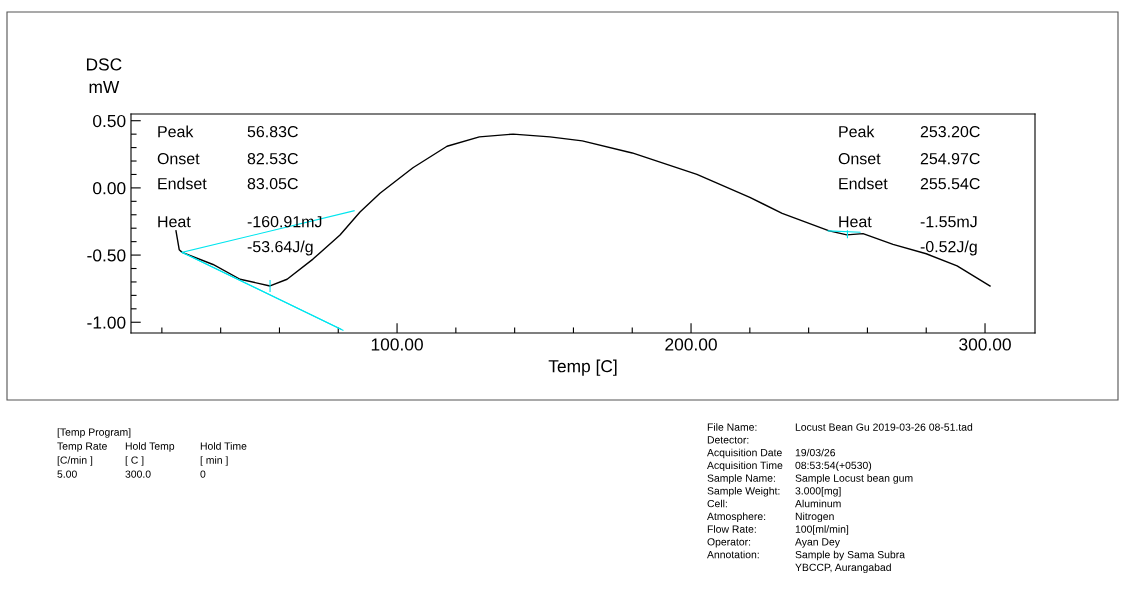 This screenshot has width=1126, height=609. Describe the element at coordinates (731, 529) in the screenshot. I see `text: Flow Rate:` at that location.